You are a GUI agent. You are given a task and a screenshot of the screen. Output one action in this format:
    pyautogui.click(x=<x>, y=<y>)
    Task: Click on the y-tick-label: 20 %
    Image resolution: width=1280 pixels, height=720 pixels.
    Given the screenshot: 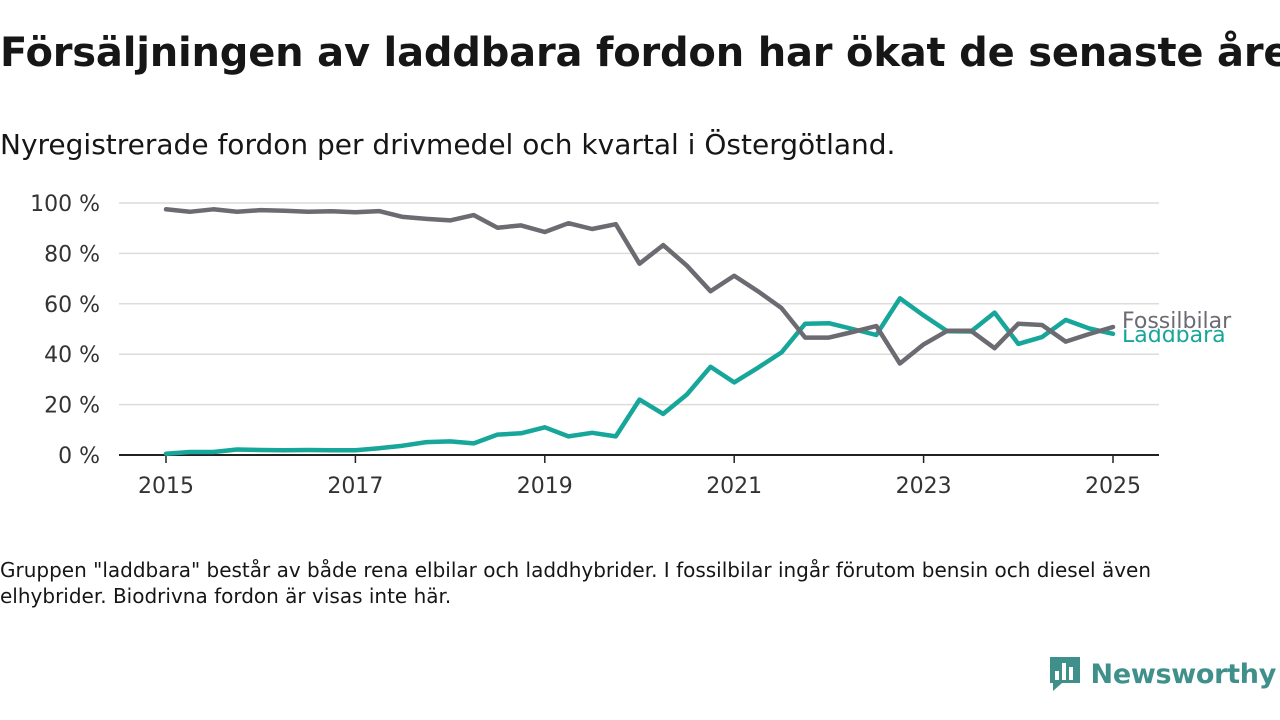 What is the action you would take?
    pyautogui.click(x=72, y=406)
    